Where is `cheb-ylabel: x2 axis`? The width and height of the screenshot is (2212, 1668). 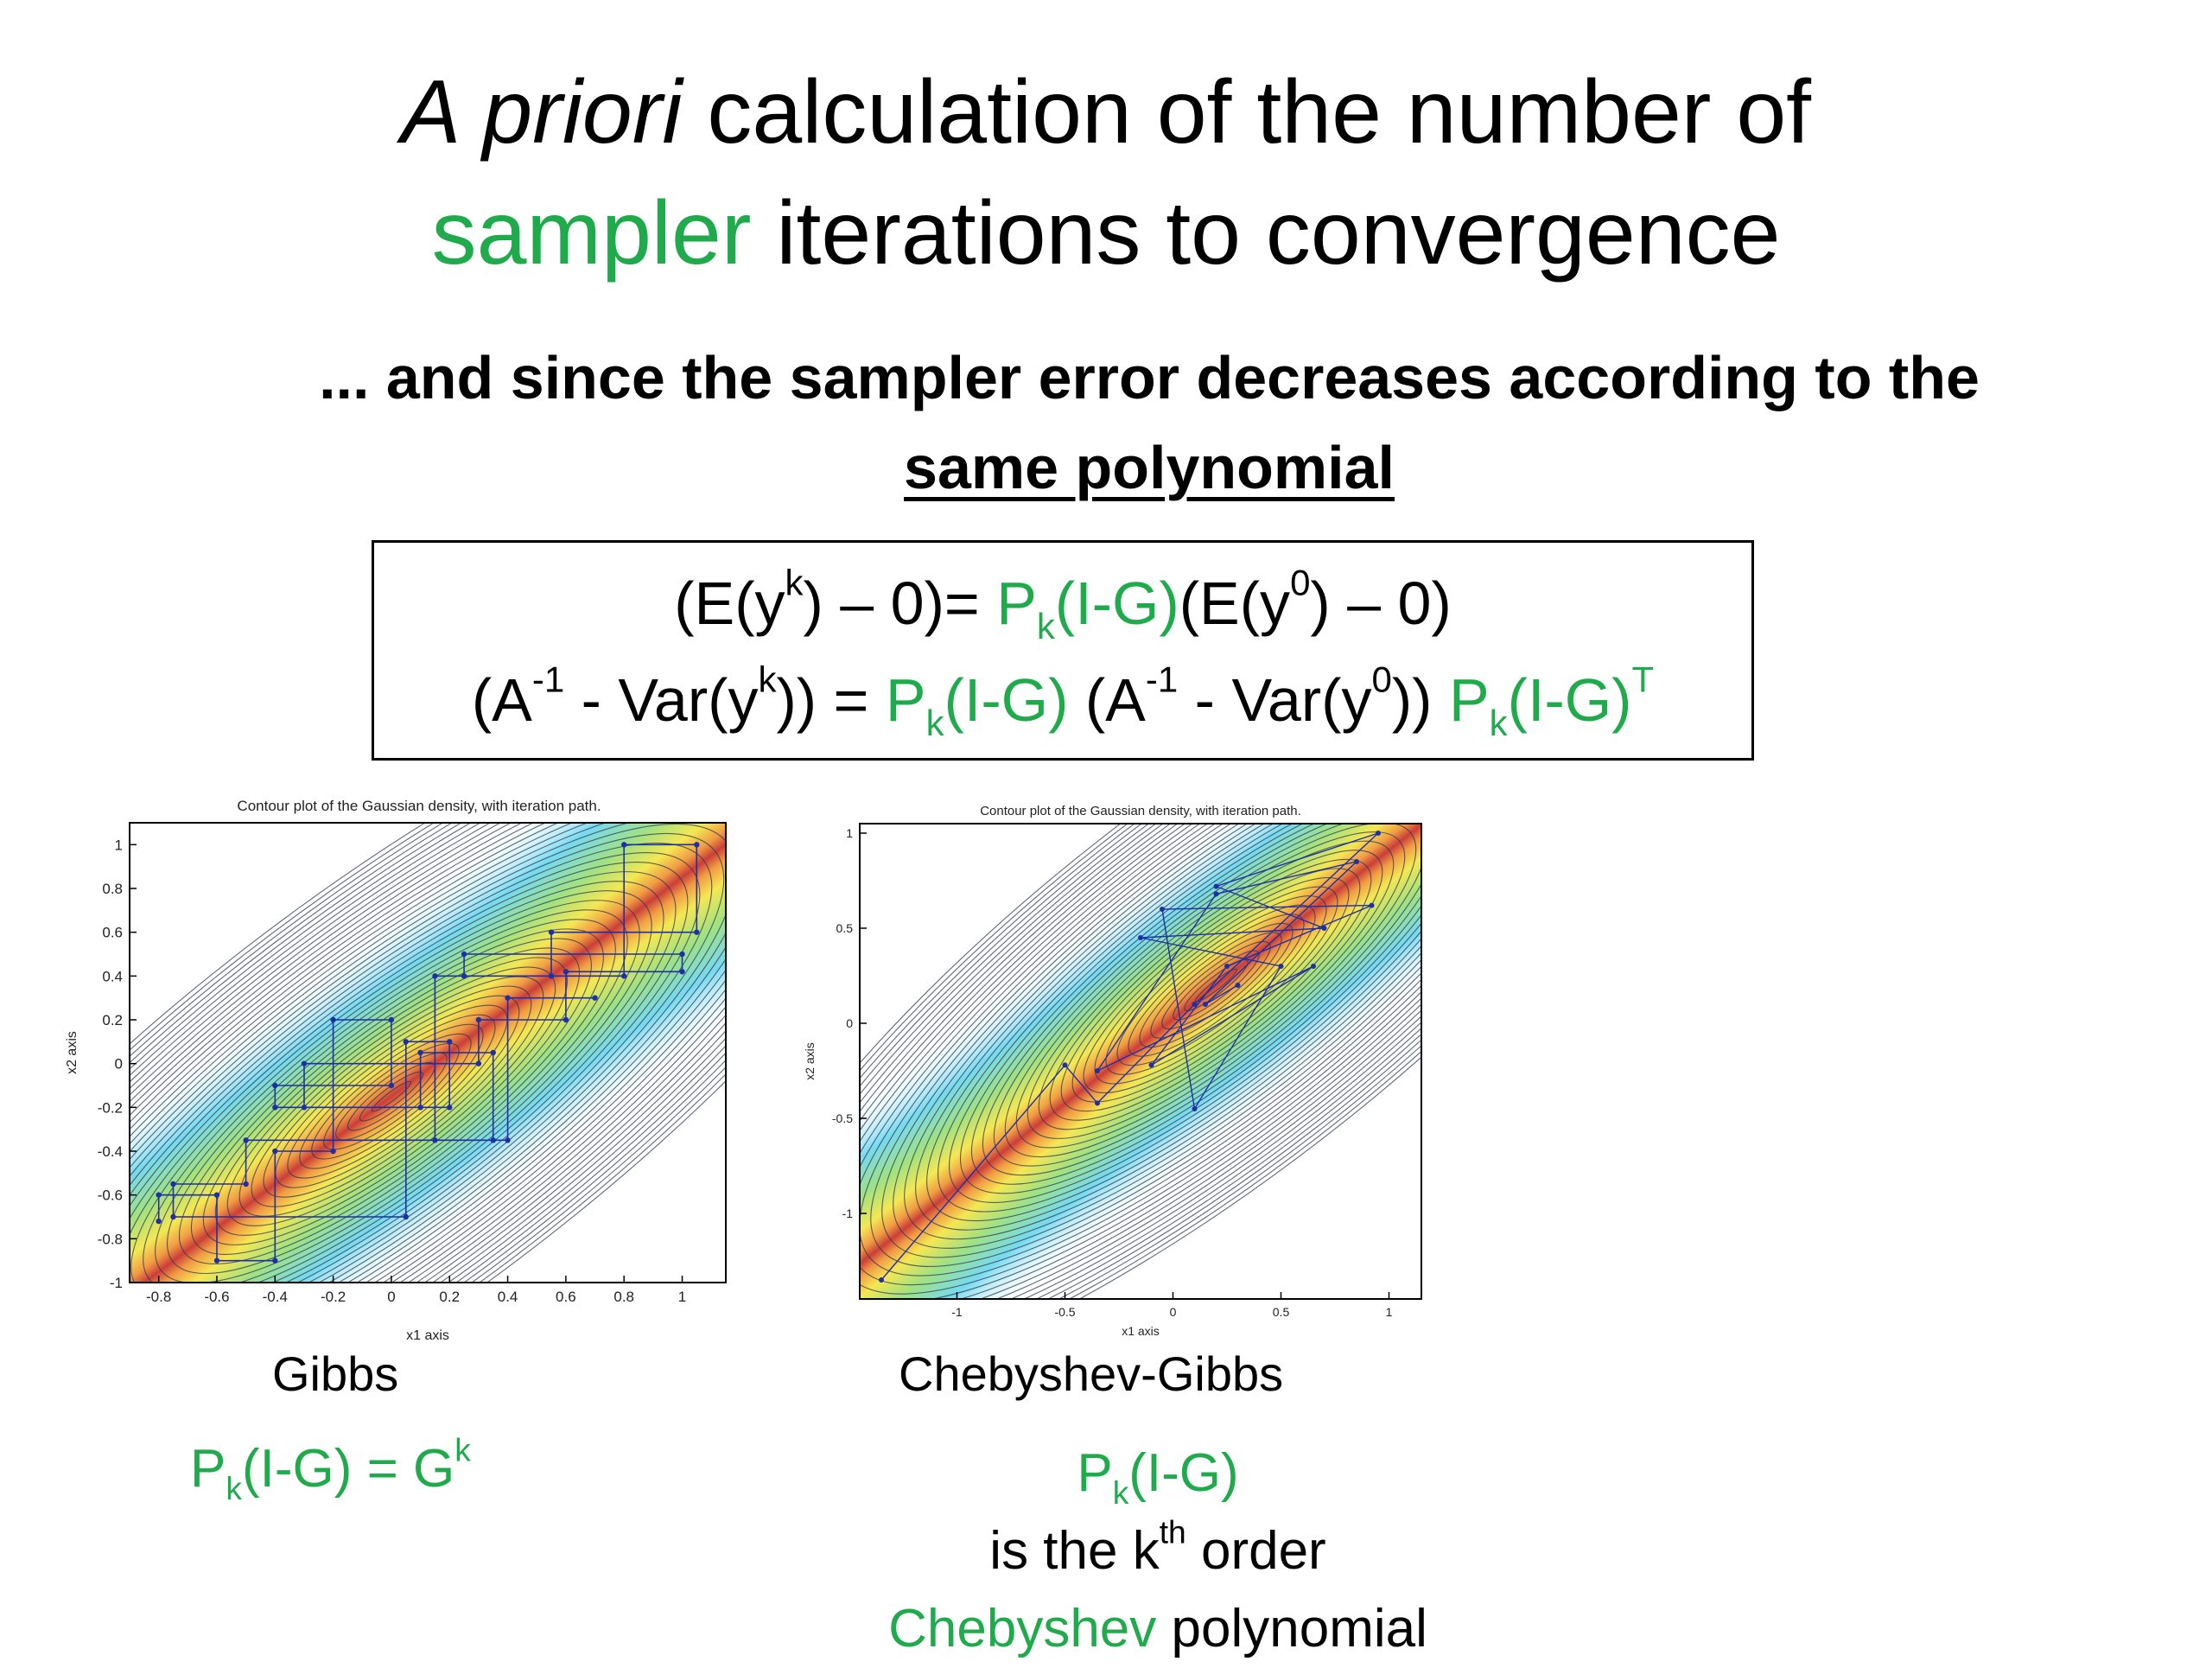
cheb-ylabel: x2 axis is located at coordinates (810, 1061).